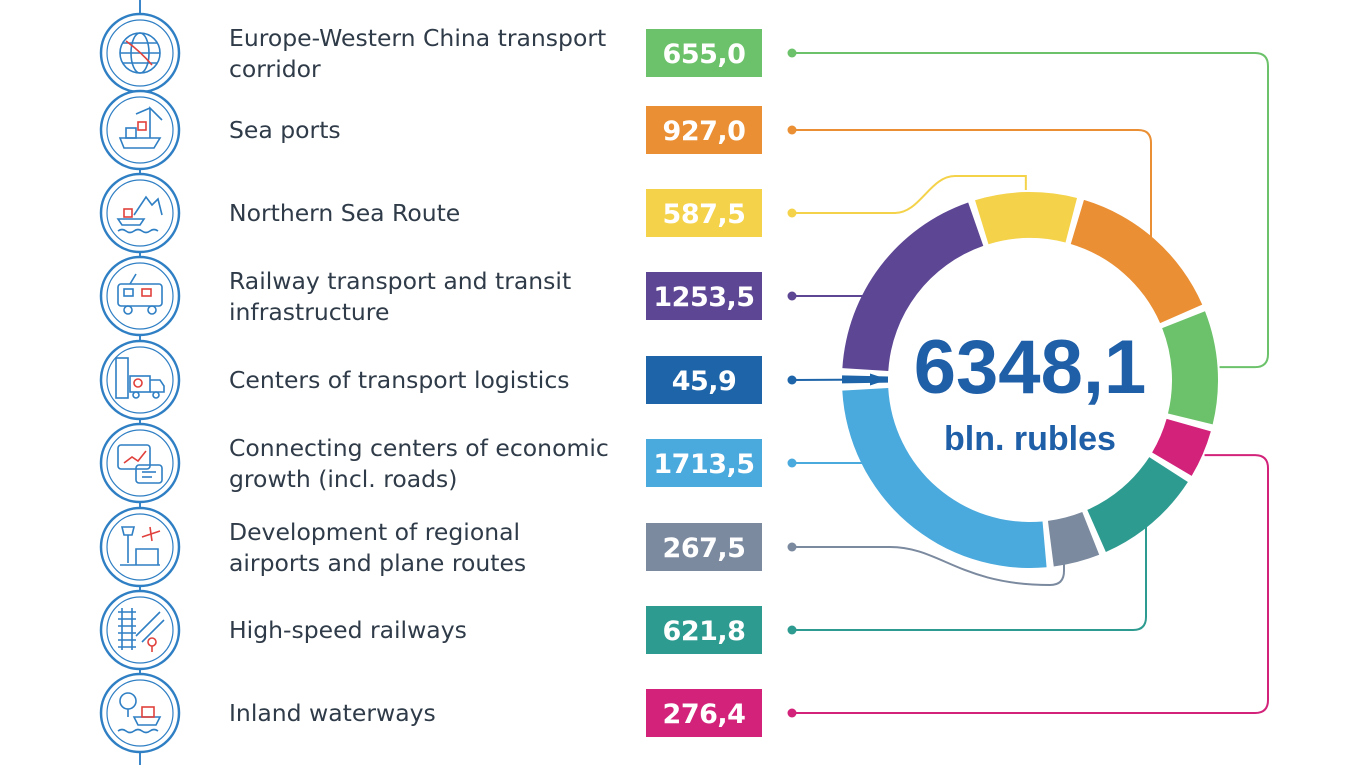 This screenshot has height=765, width=1360. I want to click on category-label-line: High-speed railways, so click(348, 630).